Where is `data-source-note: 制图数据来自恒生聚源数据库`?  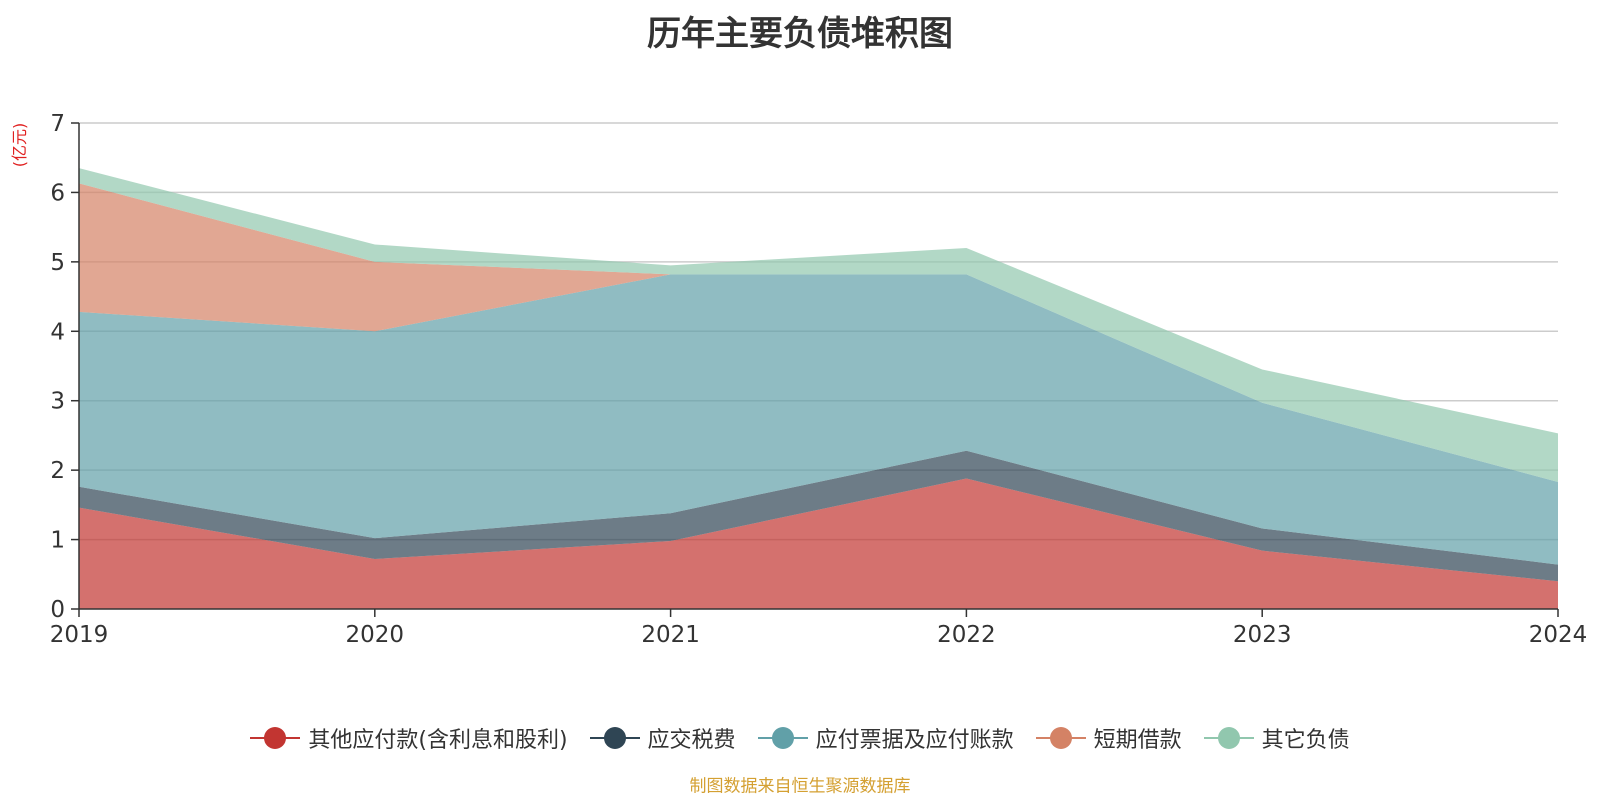
data-source-note: 制图数据来自恒生聚源数据库 is located at coordinates (800, 786).